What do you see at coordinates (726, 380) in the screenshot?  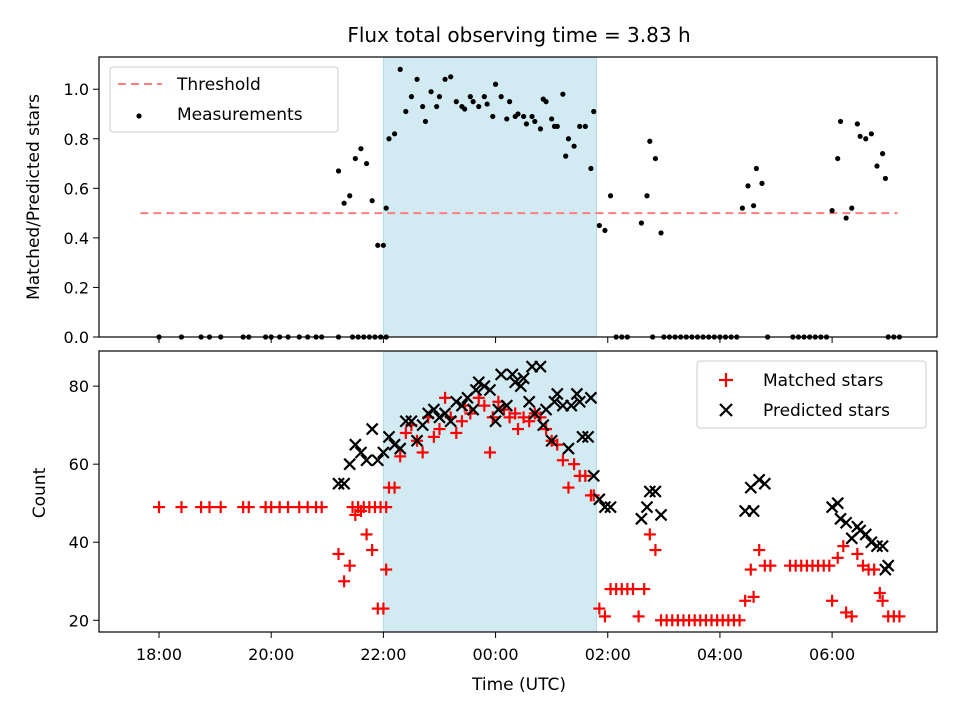 I see `legend-matched-swatch` at bounding box center [726, 380].